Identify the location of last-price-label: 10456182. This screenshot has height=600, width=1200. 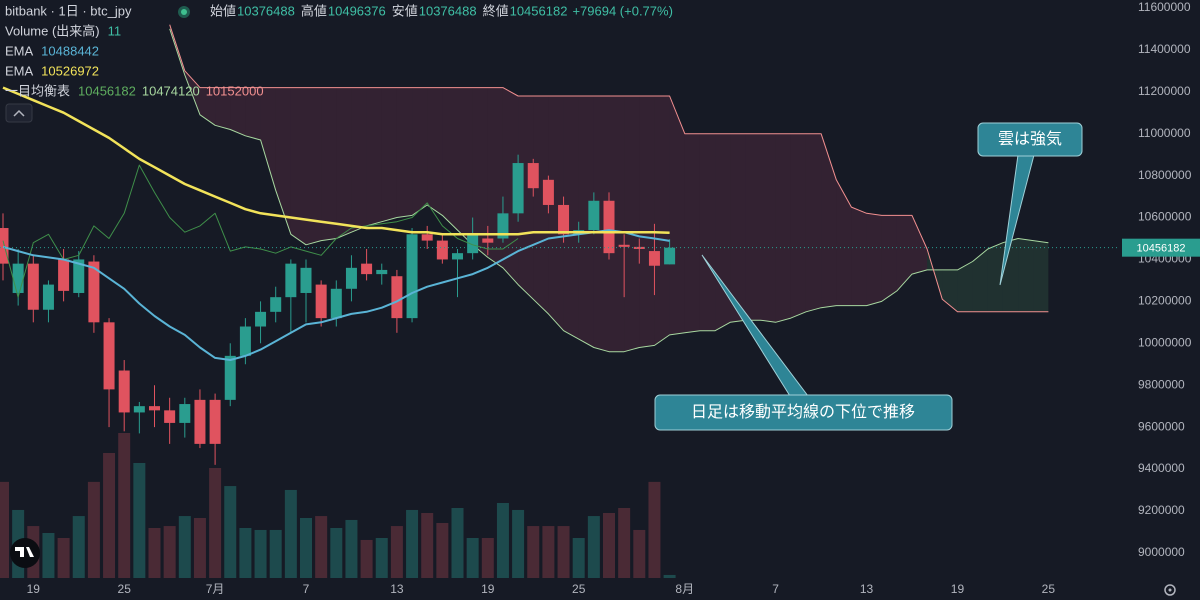
(1161, 249).